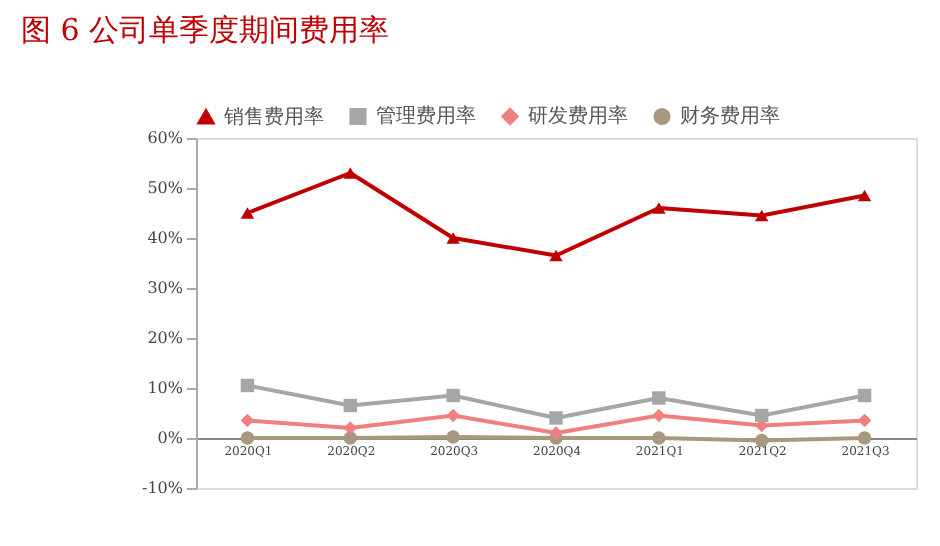 The width and height of the screenshot is (940, 546). What do you see at coordinates (165, 388) in the screenshot?
I see `y-tick-label: 10%` at bounding box center [165, 388].